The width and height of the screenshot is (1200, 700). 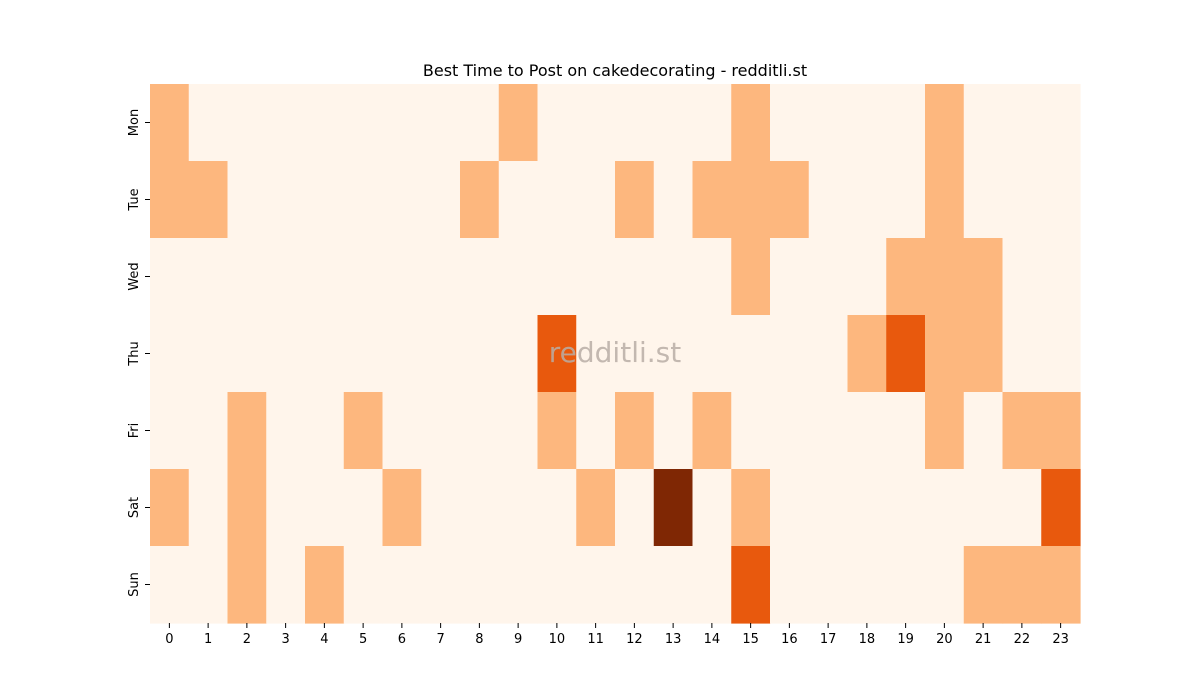 I want to click on x-tick-label: 7, so click(x=440, y=639).